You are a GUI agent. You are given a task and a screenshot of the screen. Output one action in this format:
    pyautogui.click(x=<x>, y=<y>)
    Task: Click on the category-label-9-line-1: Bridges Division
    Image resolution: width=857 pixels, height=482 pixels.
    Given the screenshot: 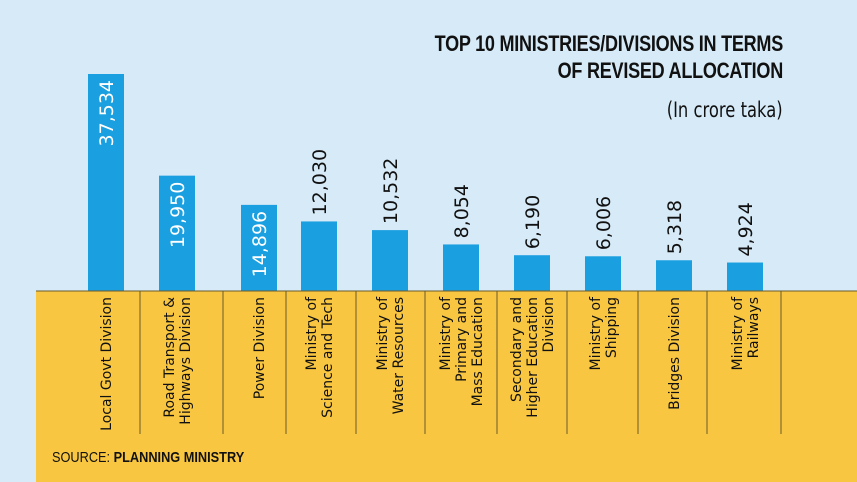 What is the action you would take?
    pyautogui.click(x=675, y=353)
    